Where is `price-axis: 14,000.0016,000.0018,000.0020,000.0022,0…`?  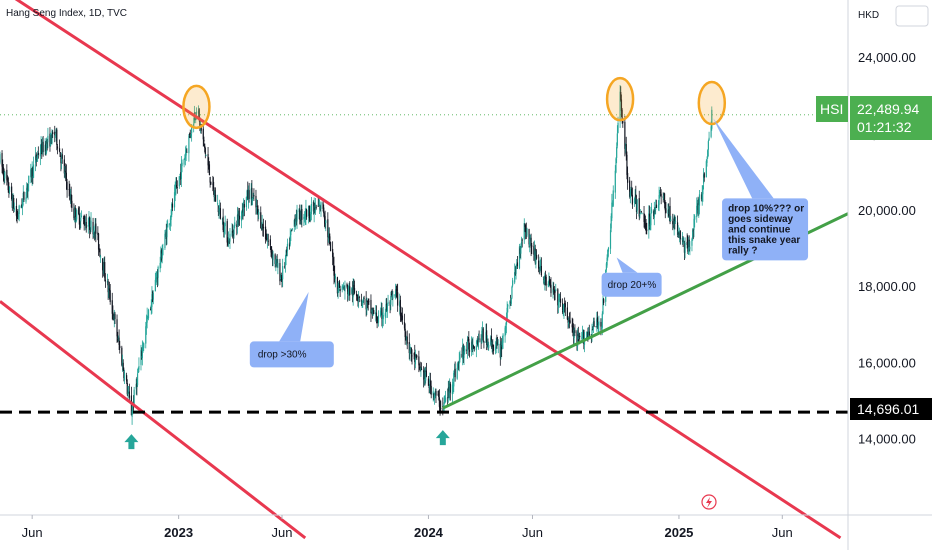 price-axis: 14,000.0016,000.0018,000.0020,000.0022,0… is located at coordinates (881, 275).